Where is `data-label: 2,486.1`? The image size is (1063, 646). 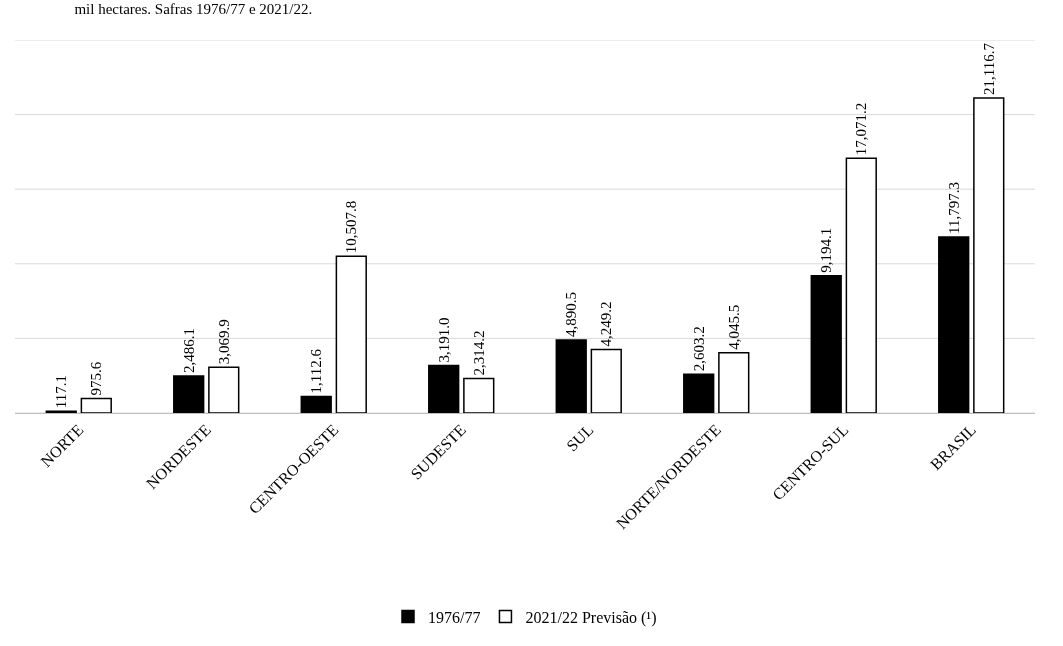
data-label: 2,486.1 is located at coordinates (188, 350).